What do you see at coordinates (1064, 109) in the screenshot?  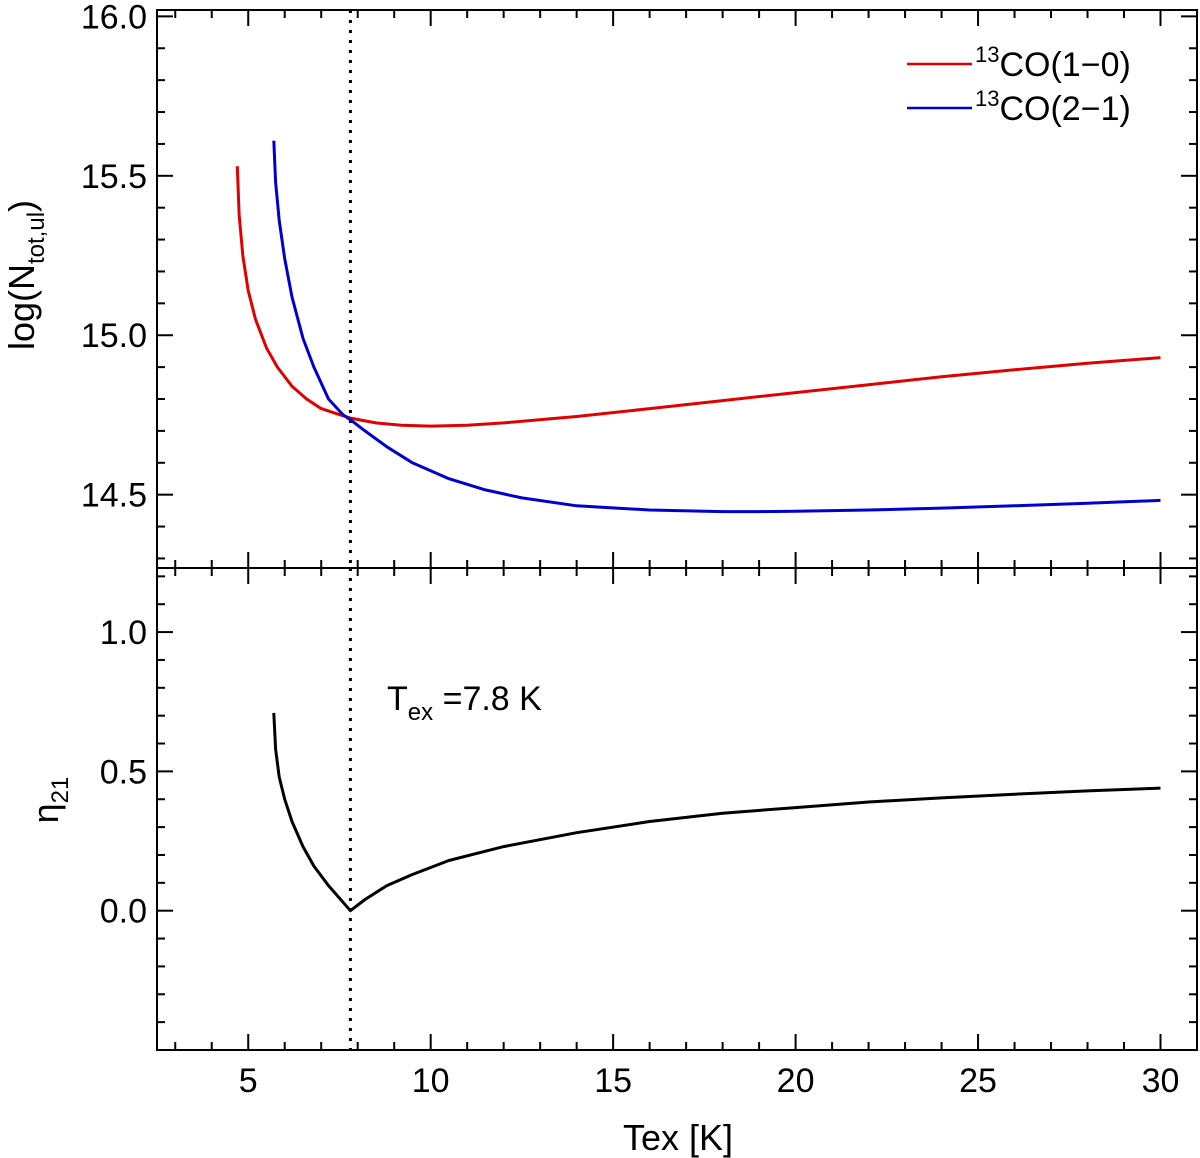 I see `legend-label: CO(2−1)` at bounding box center [1064, 109].